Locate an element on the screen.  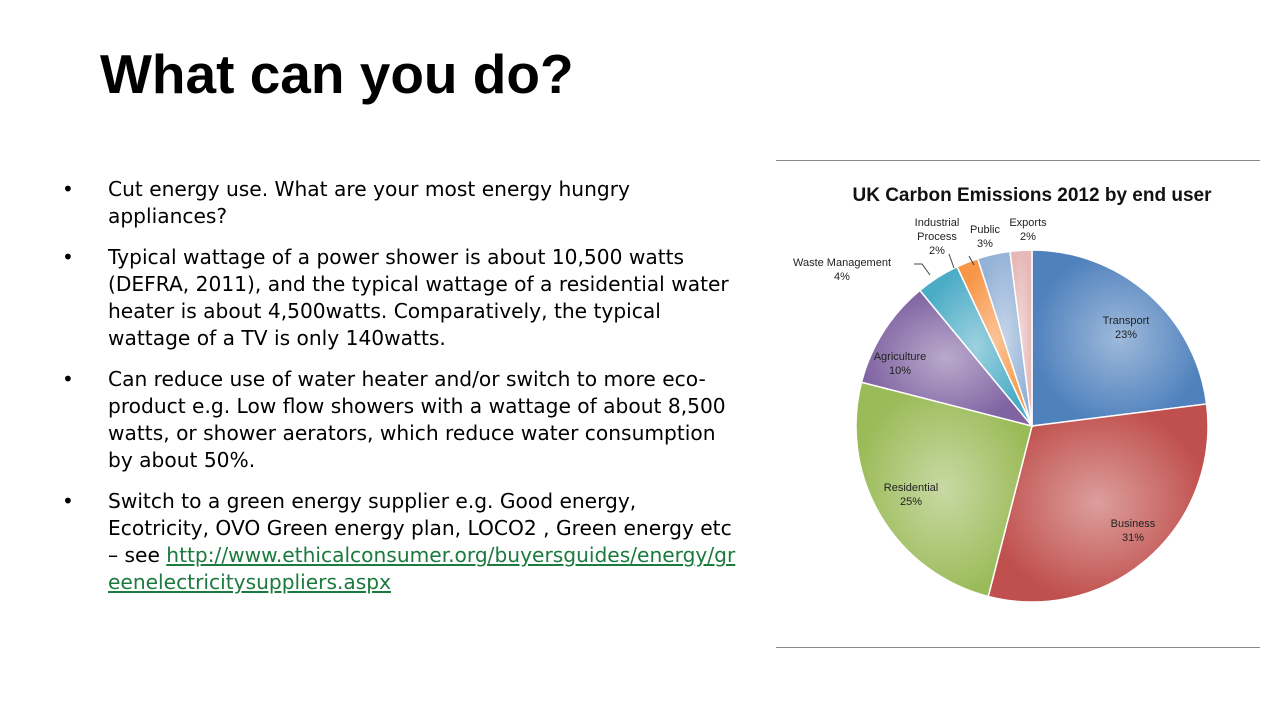
leader-lines is located at coordinates (944, 264).